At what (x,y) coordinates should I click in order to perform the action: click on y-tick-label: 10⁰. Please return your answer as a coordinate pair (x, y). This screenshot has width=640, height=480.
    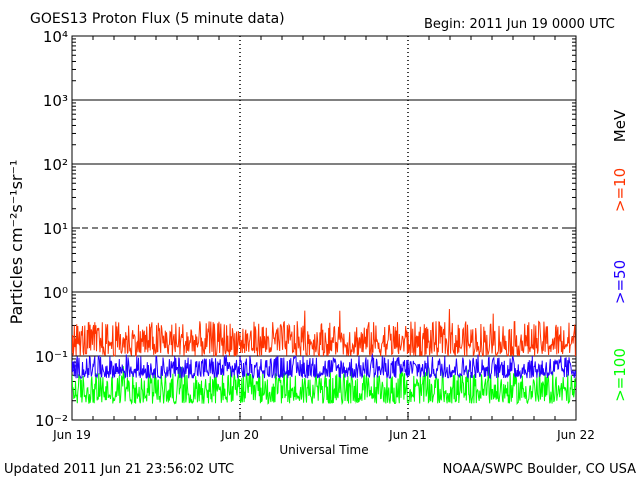
    Looking at the image, I should click on (55, 293).